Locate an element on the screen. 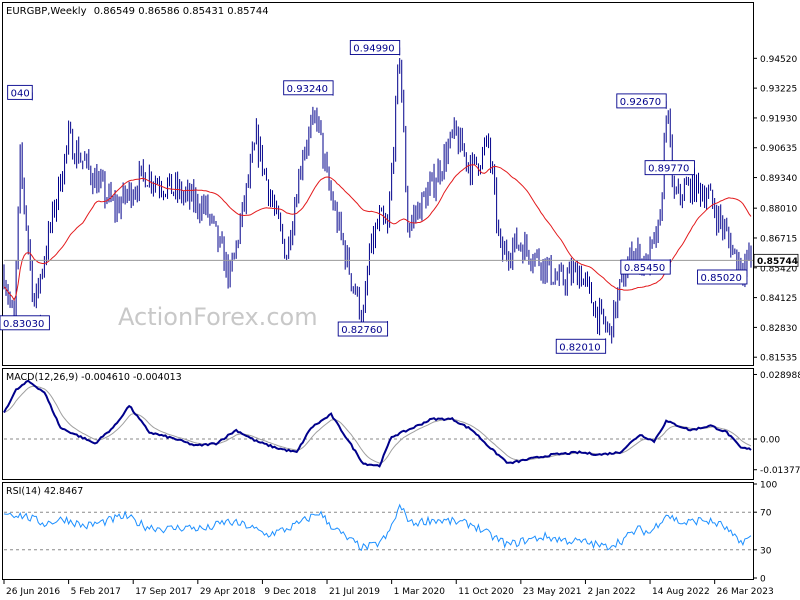 The height and width of the screenshot is (600, 800). x-tick-label: 11 Oct 2020 is located at coordinates (486, 592).